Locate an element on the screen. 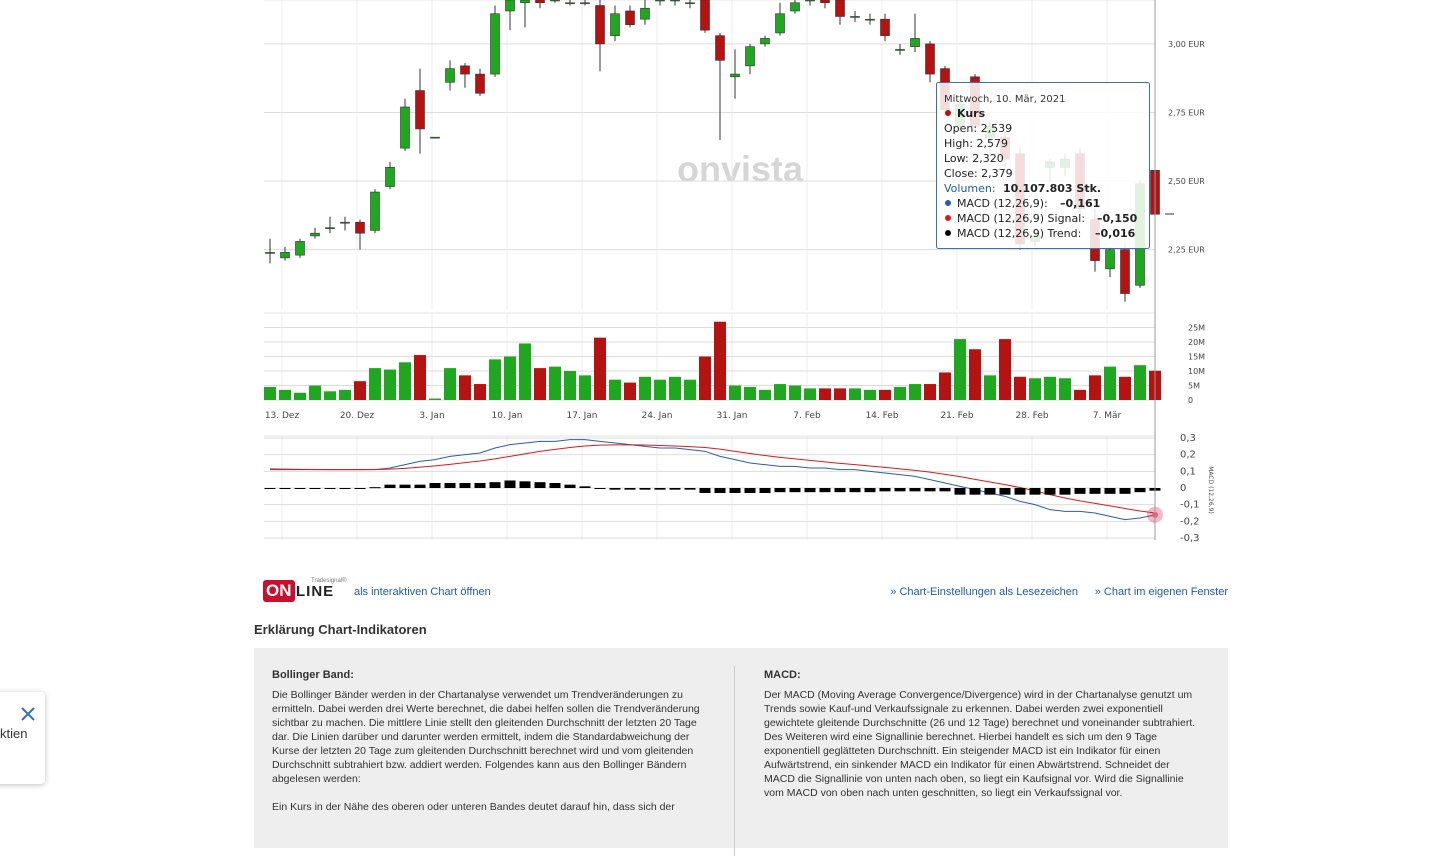 The height and width of the screenshot is (856, 1454). y-tick-label: -0,3 is located at coordinates (1190, 538).